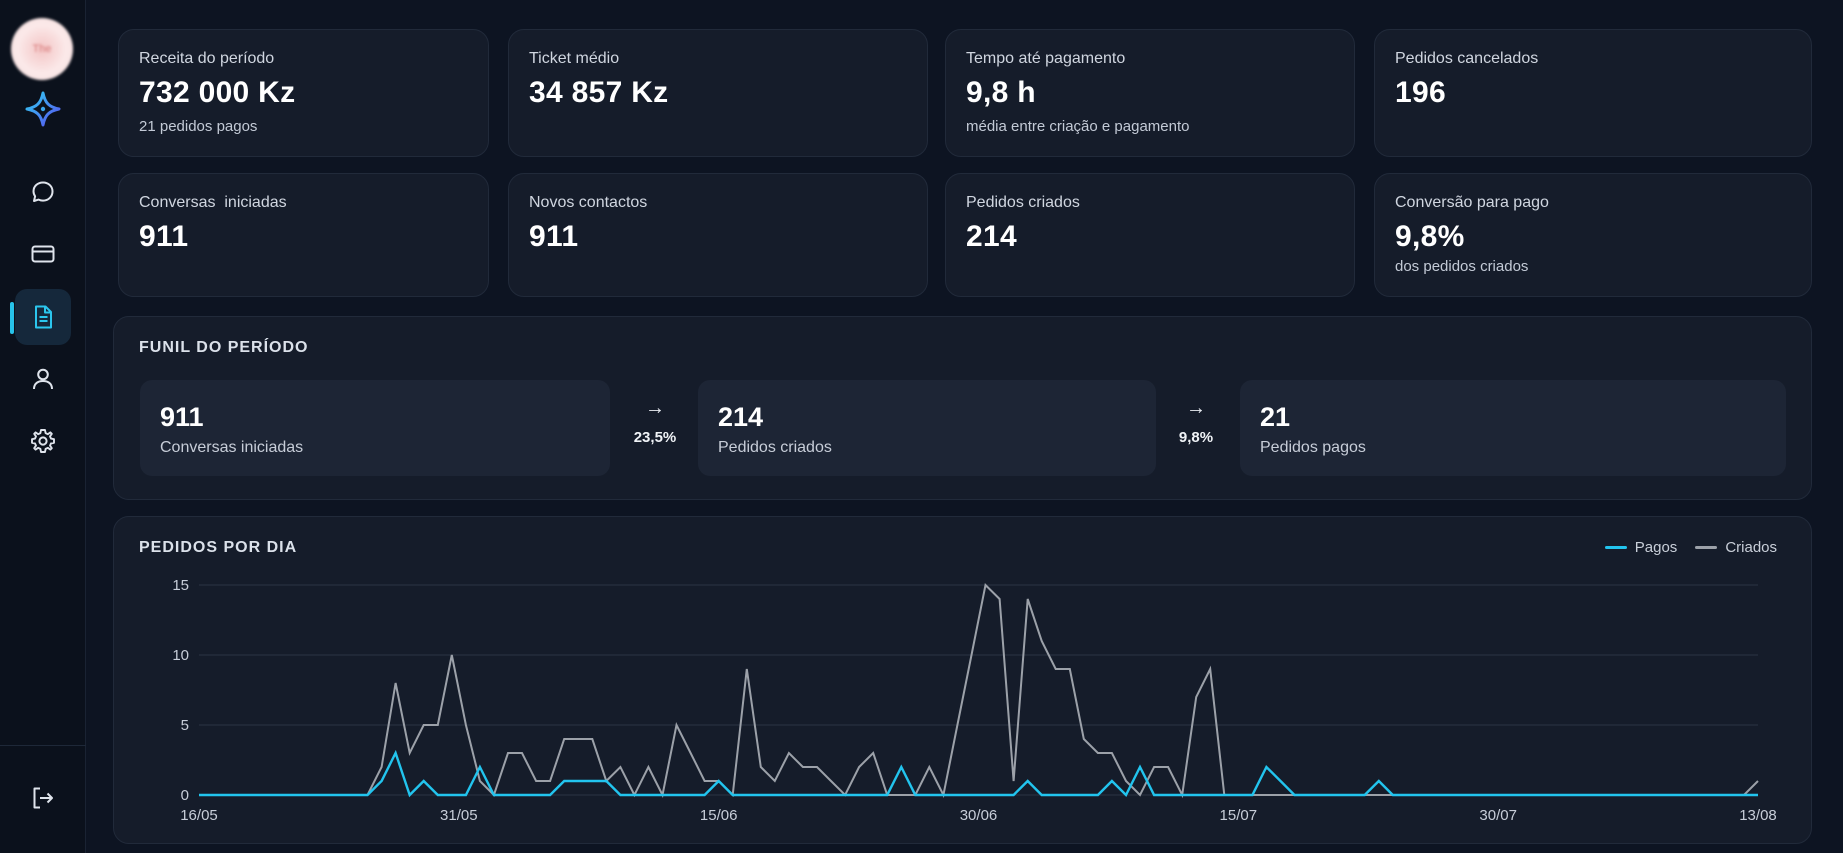  I want to click on kpi-label: Ticket médio, so click(574, 58).